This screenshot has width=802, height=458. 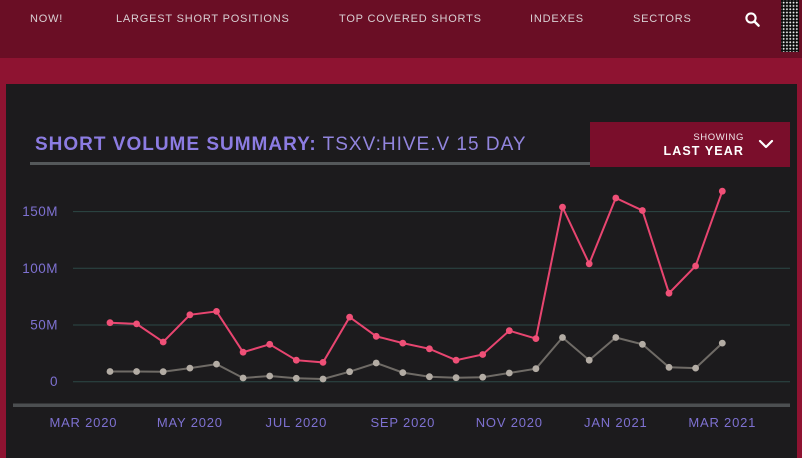 I want to click on showing-dropdown-text: SHOWING LAST YEAR, so click(x=703, y=145).